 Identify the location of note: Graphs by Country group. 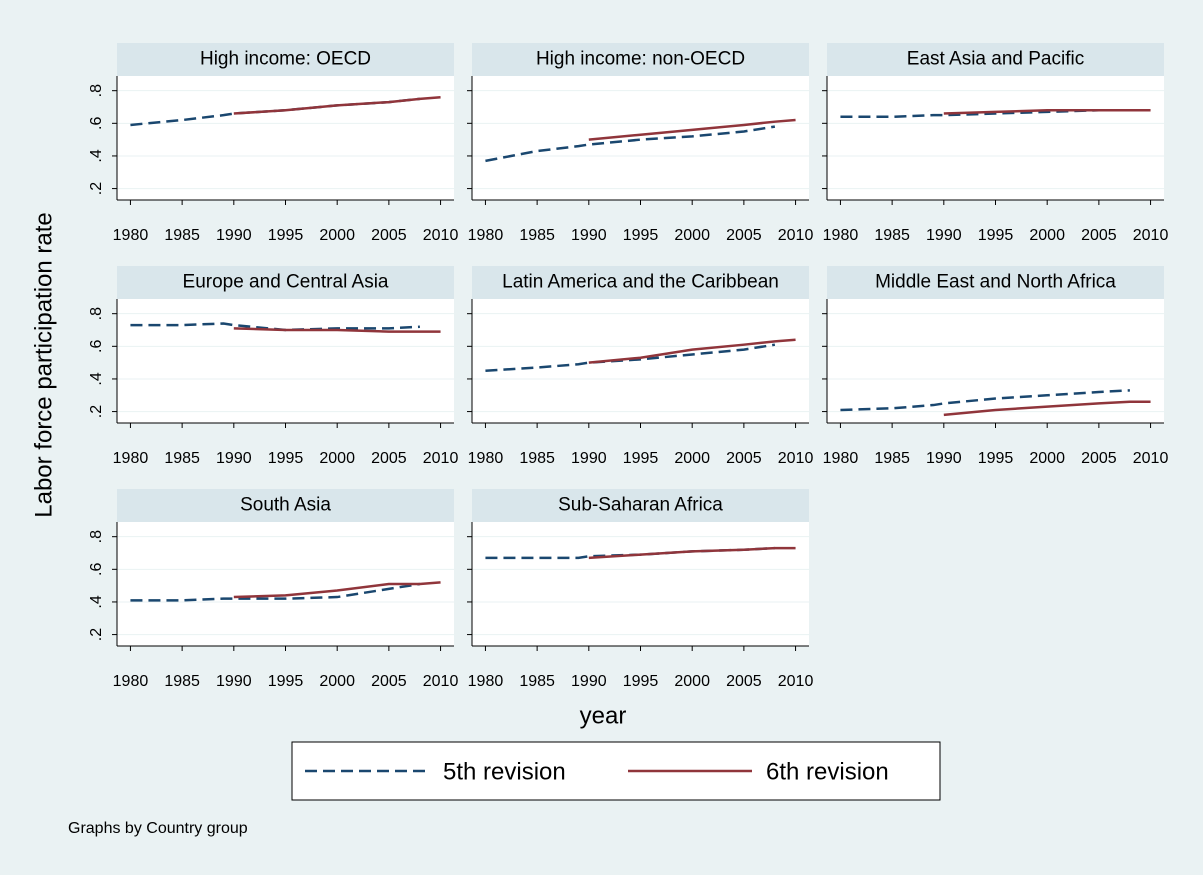
(158, 828).